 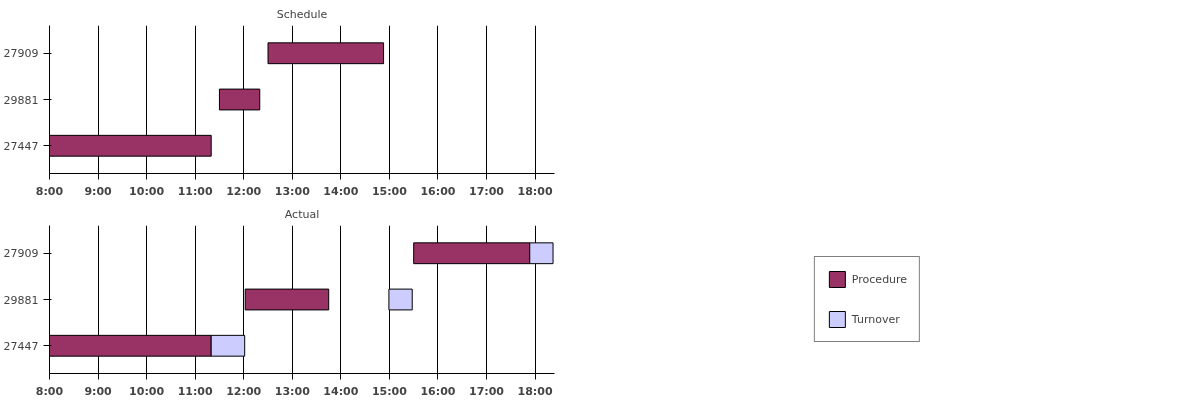 What do you see at coordinates (302, 14) in the screenshot?
I see `chart-title: Schedule` at bounding box center [302, 14].